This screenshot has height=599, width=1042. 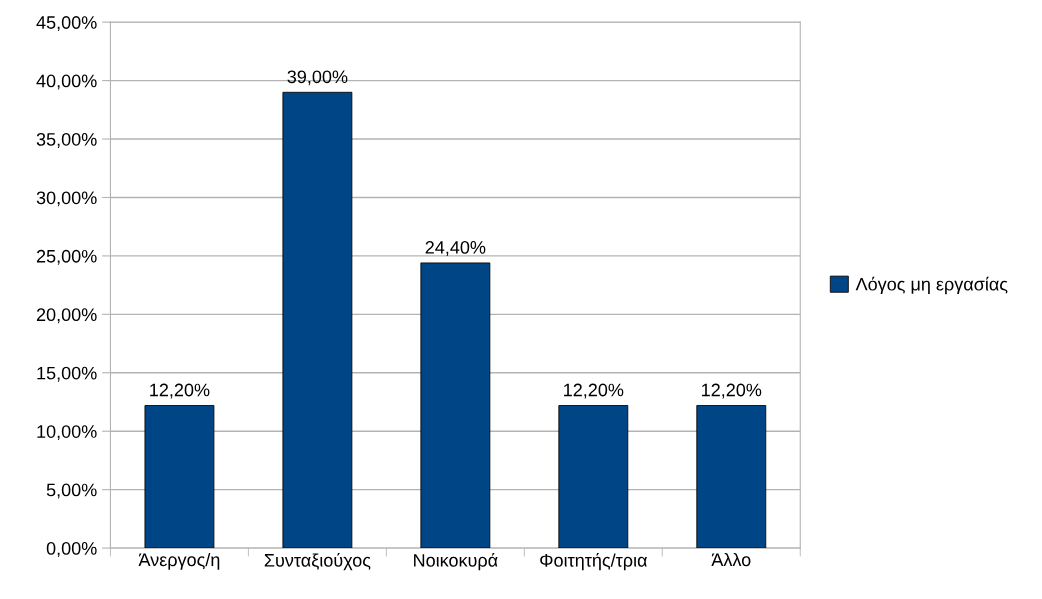 What do you see at coordinates (67, 433) in the screenshot?
I see `y-tick-label: 10,00%` at bounding box center [67, 433].